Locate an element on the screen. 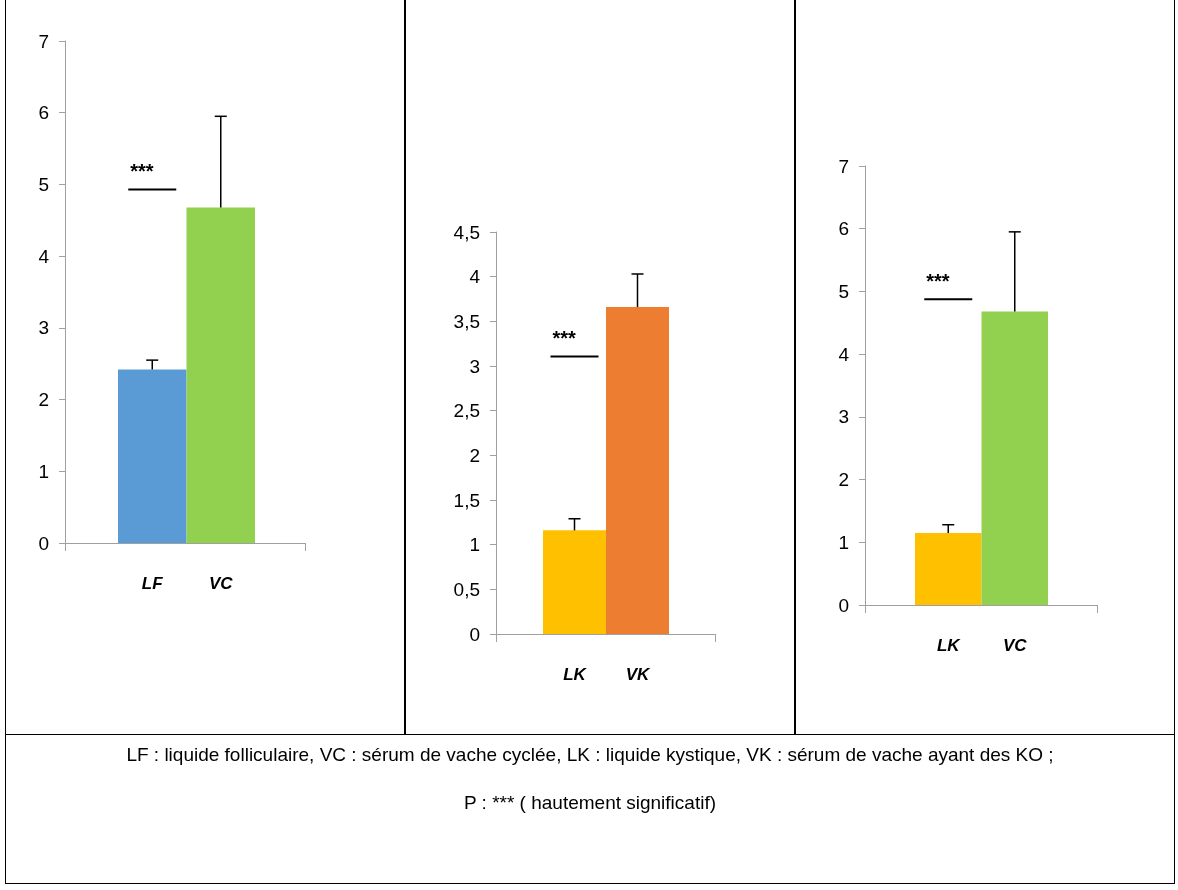  text: P : *** ( hautement significatif) is located at coordinates (589, 803).